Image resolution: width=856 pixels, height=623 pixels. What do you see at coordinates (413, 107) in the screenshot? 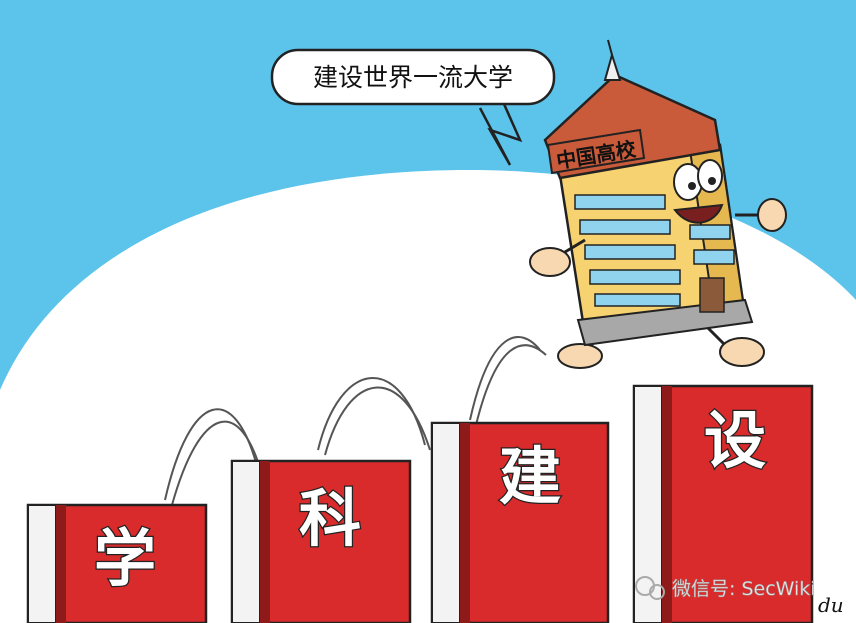
I see `speech-bubble: 建设世界一流大学` at bounding box center [413, 107].